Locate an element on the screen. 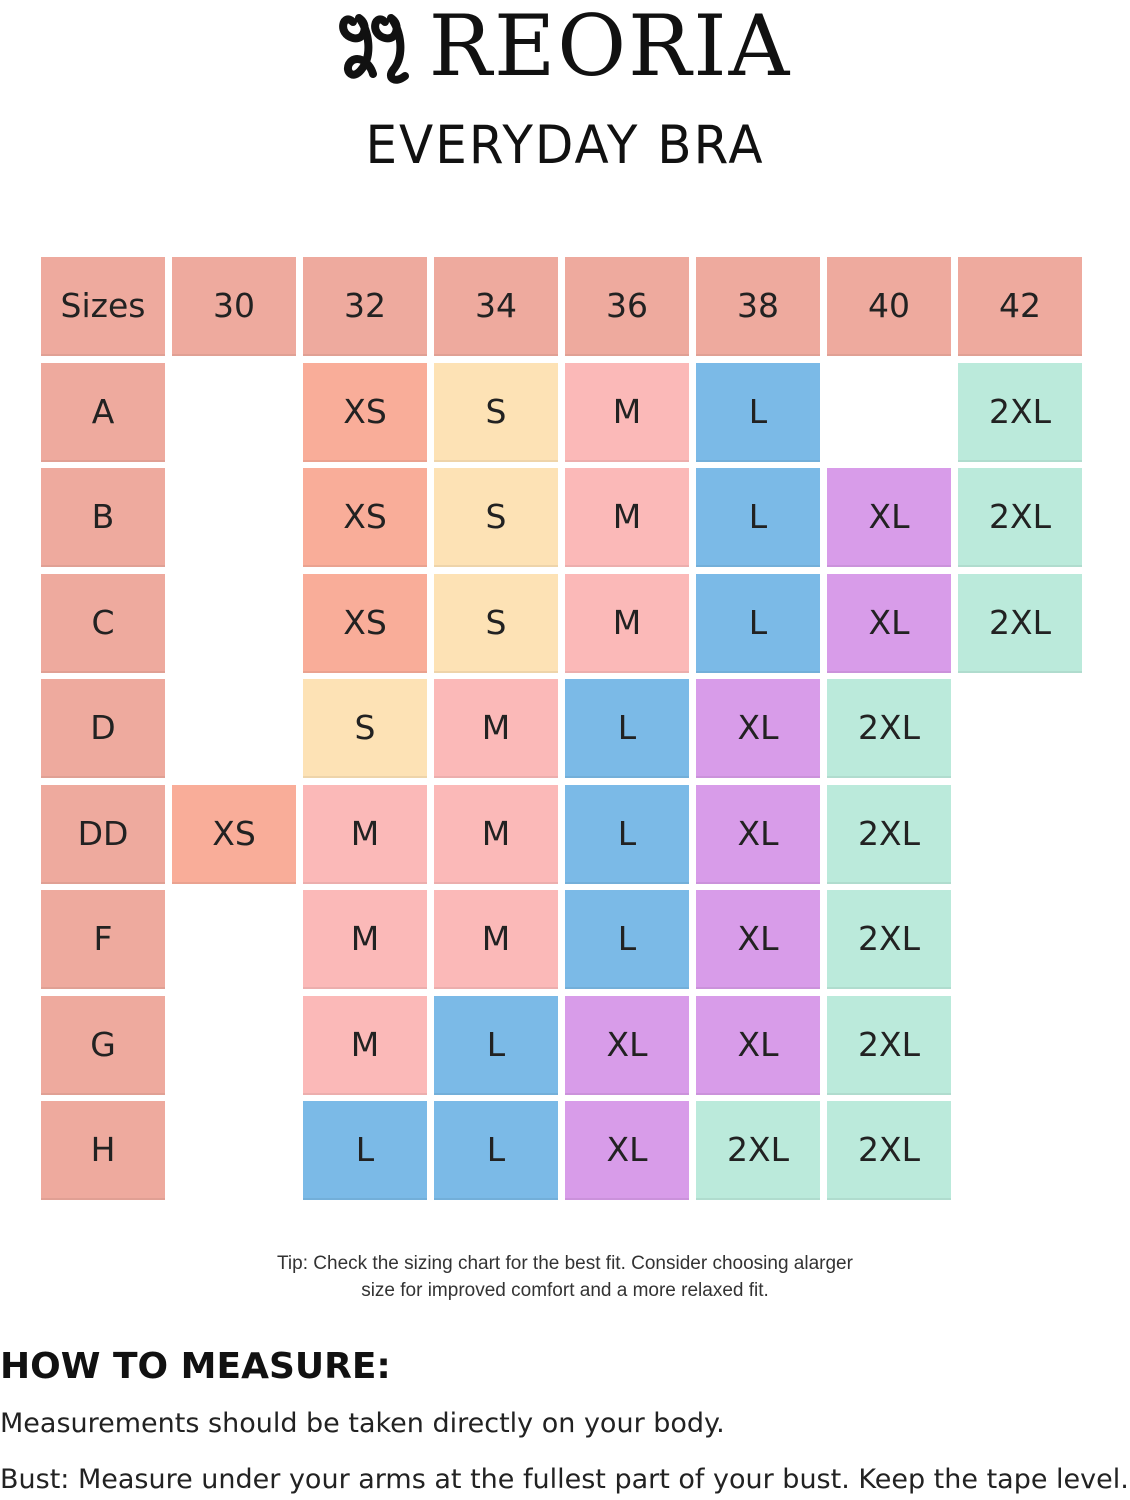  size-cell-g-38: XL is located at coordinates (758, 1045).